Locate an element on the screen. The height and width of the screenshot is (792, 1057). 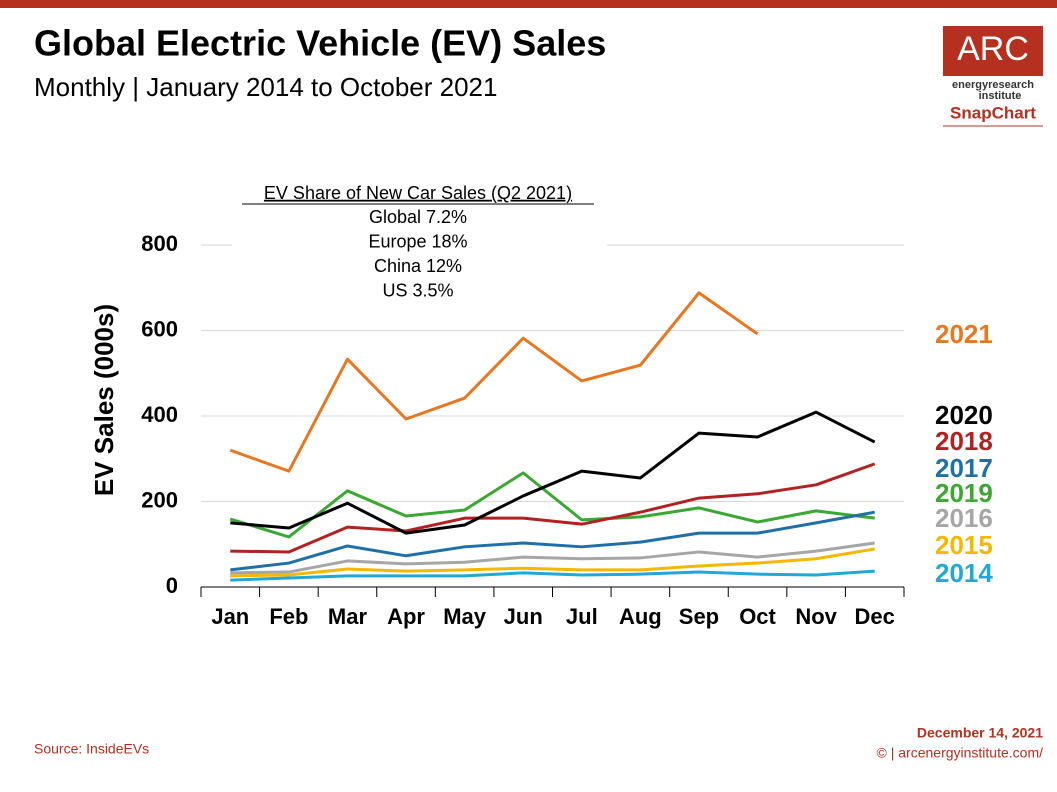
legend-label: 2018 is located at coordinates (964, 441).